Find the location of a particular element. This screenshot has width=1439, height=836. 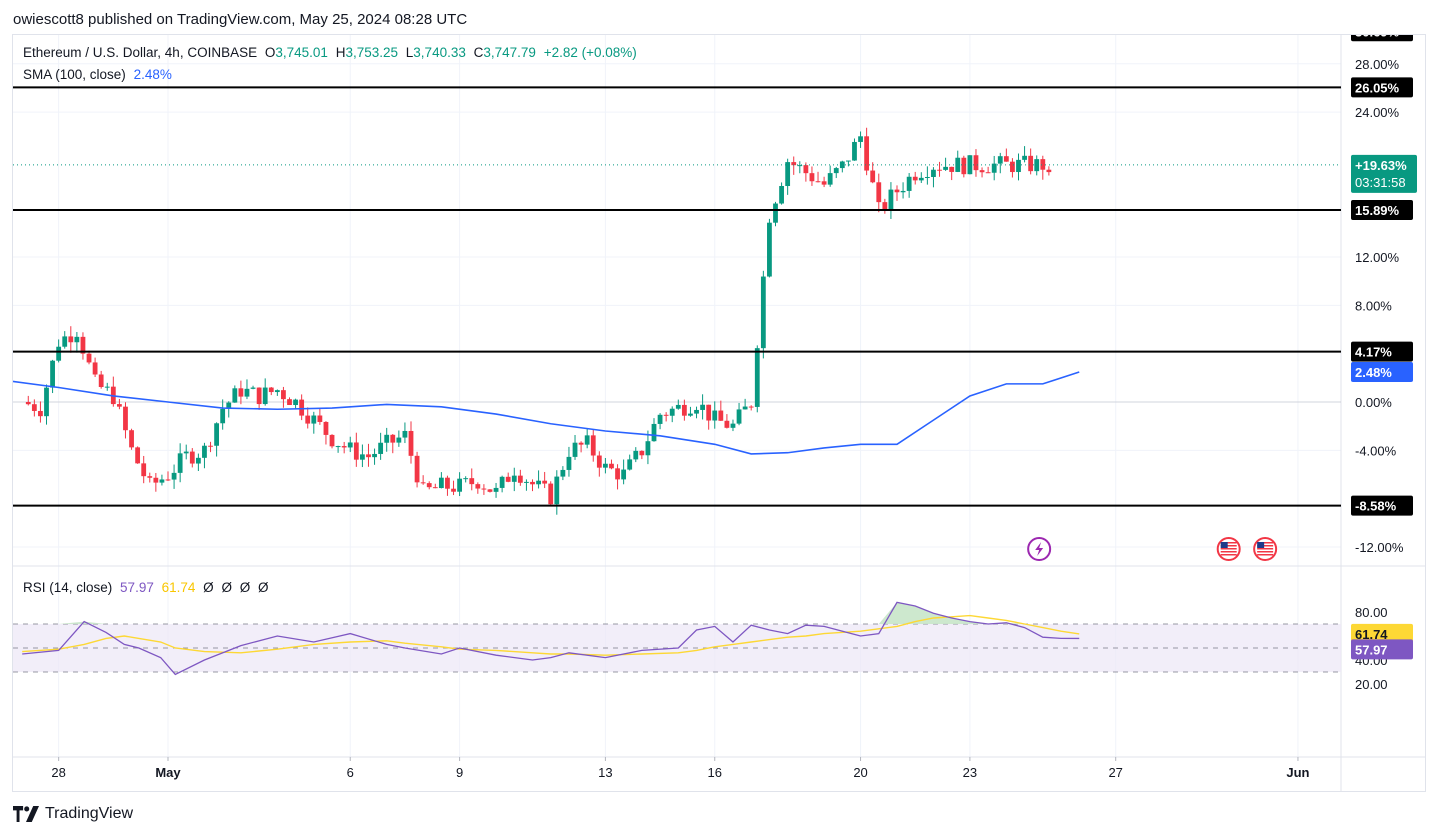

level-label: 15.89% is located at coordinates (1377, 210).